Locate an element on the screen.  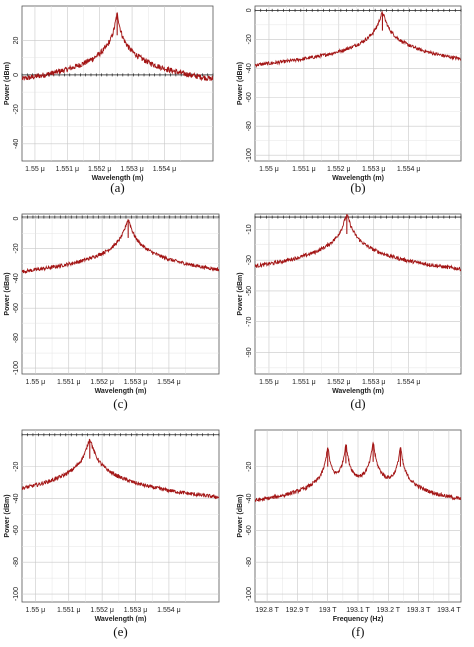
x-tick-label: 193.1 T is located at coordinates (358, 610).